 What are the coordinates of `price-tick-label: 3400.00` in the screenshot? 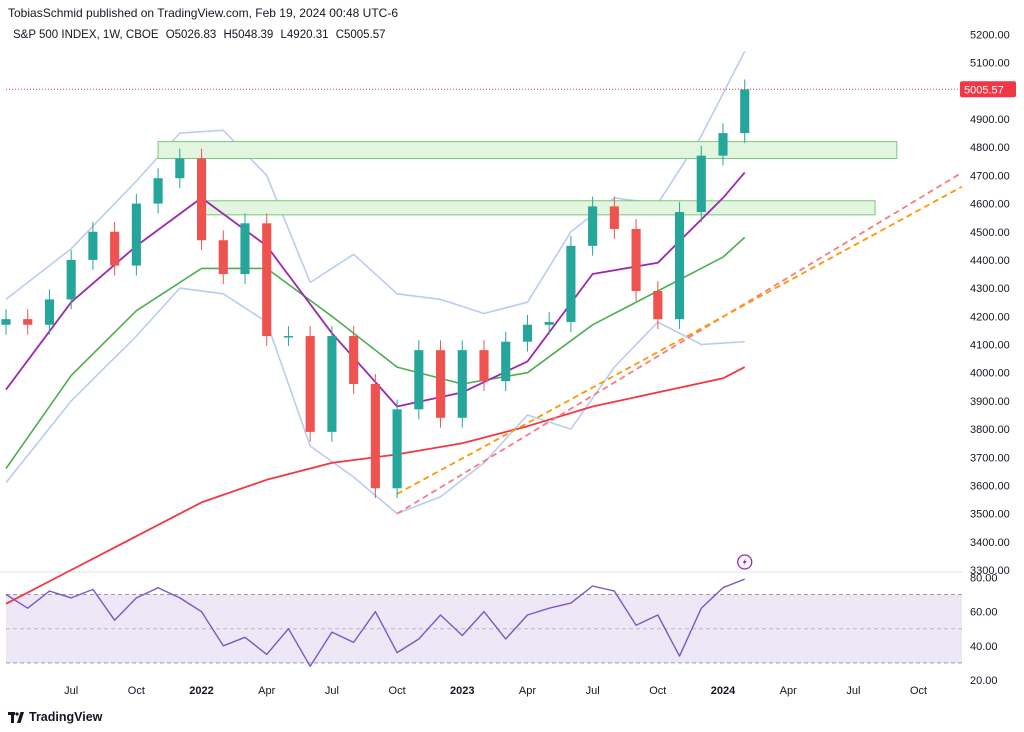 It's located at (990, 543).